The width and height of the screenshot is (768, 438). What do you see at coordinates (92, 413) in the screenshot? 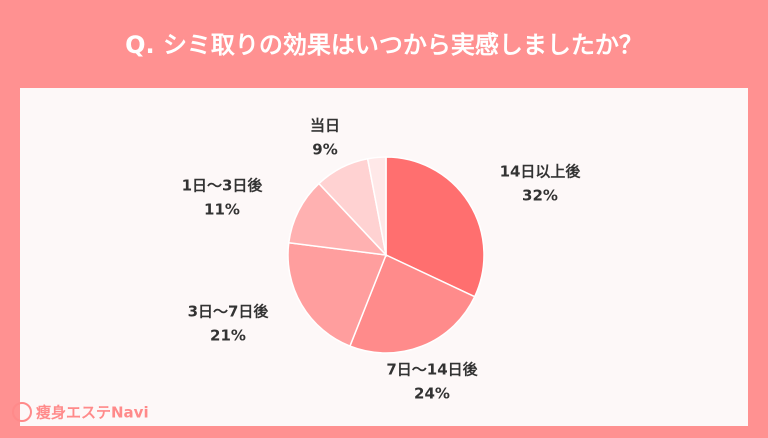
I see `brand: 瘦身エステNavi` at bounding box center [92, 413].